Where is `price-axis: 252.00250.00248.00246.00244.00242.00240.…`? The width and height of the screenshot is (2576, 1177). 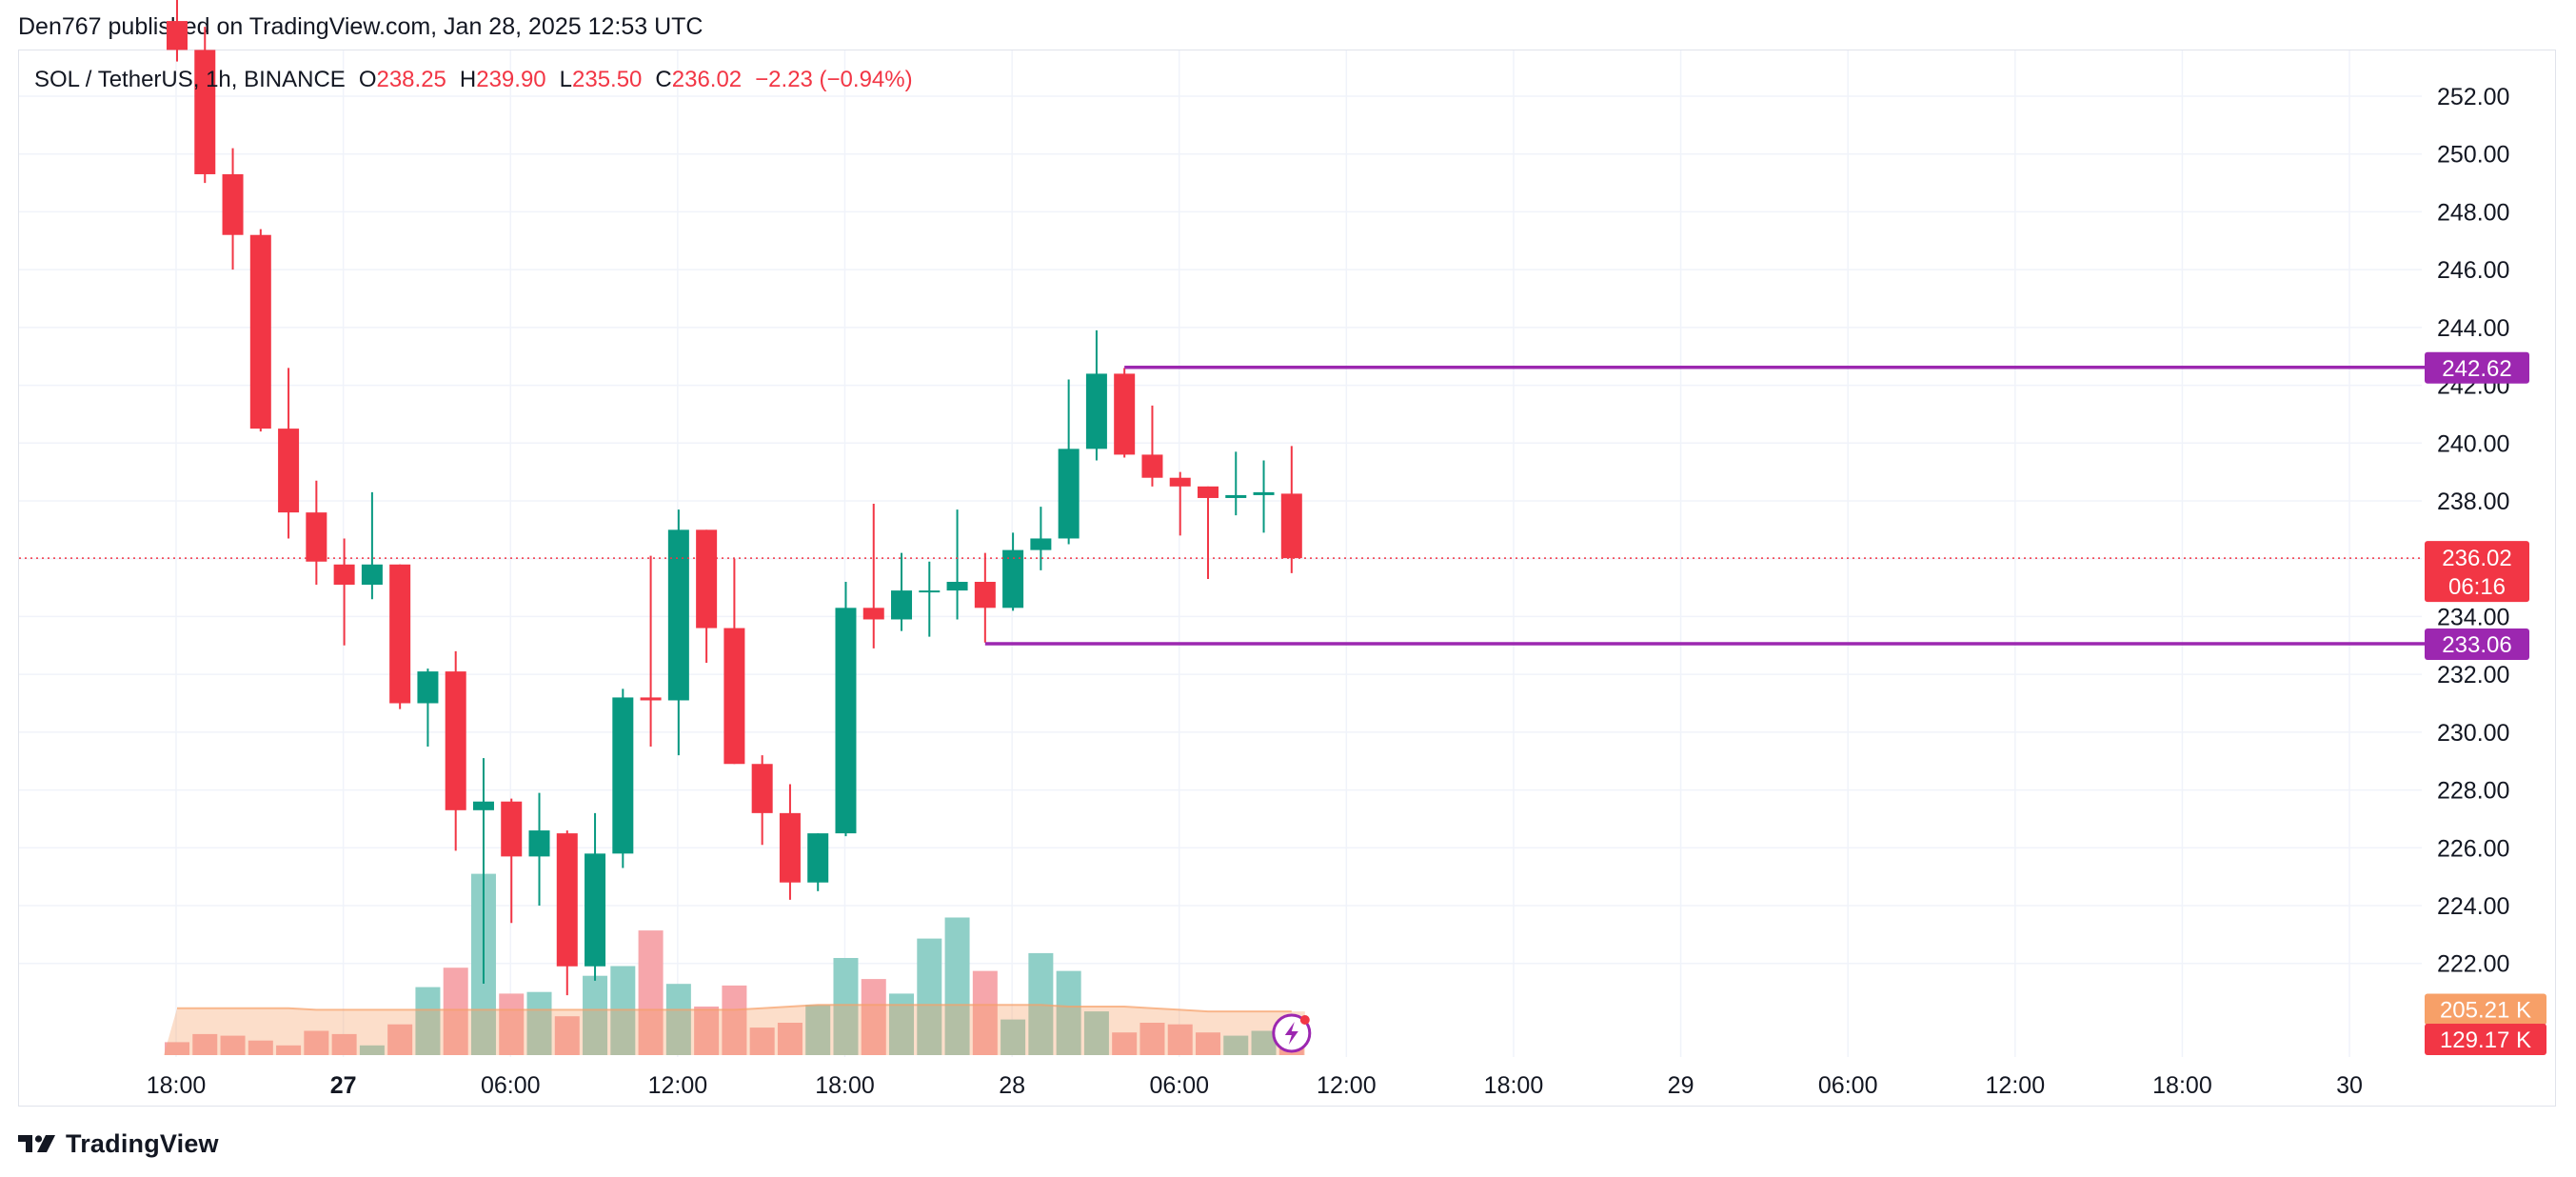
price-axis: 252.00250.00248.00246.00244.00242.00240.… is located at coordinates (2473, 531).